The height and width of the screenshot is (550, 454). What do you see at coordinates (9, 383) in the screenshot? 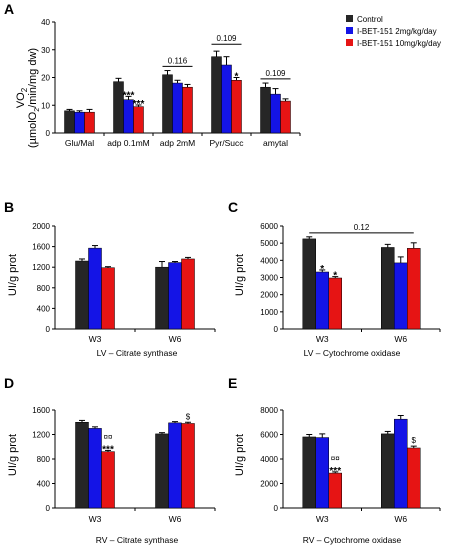
I see `panel-letter-d: D` at bounding box center [9, 383].